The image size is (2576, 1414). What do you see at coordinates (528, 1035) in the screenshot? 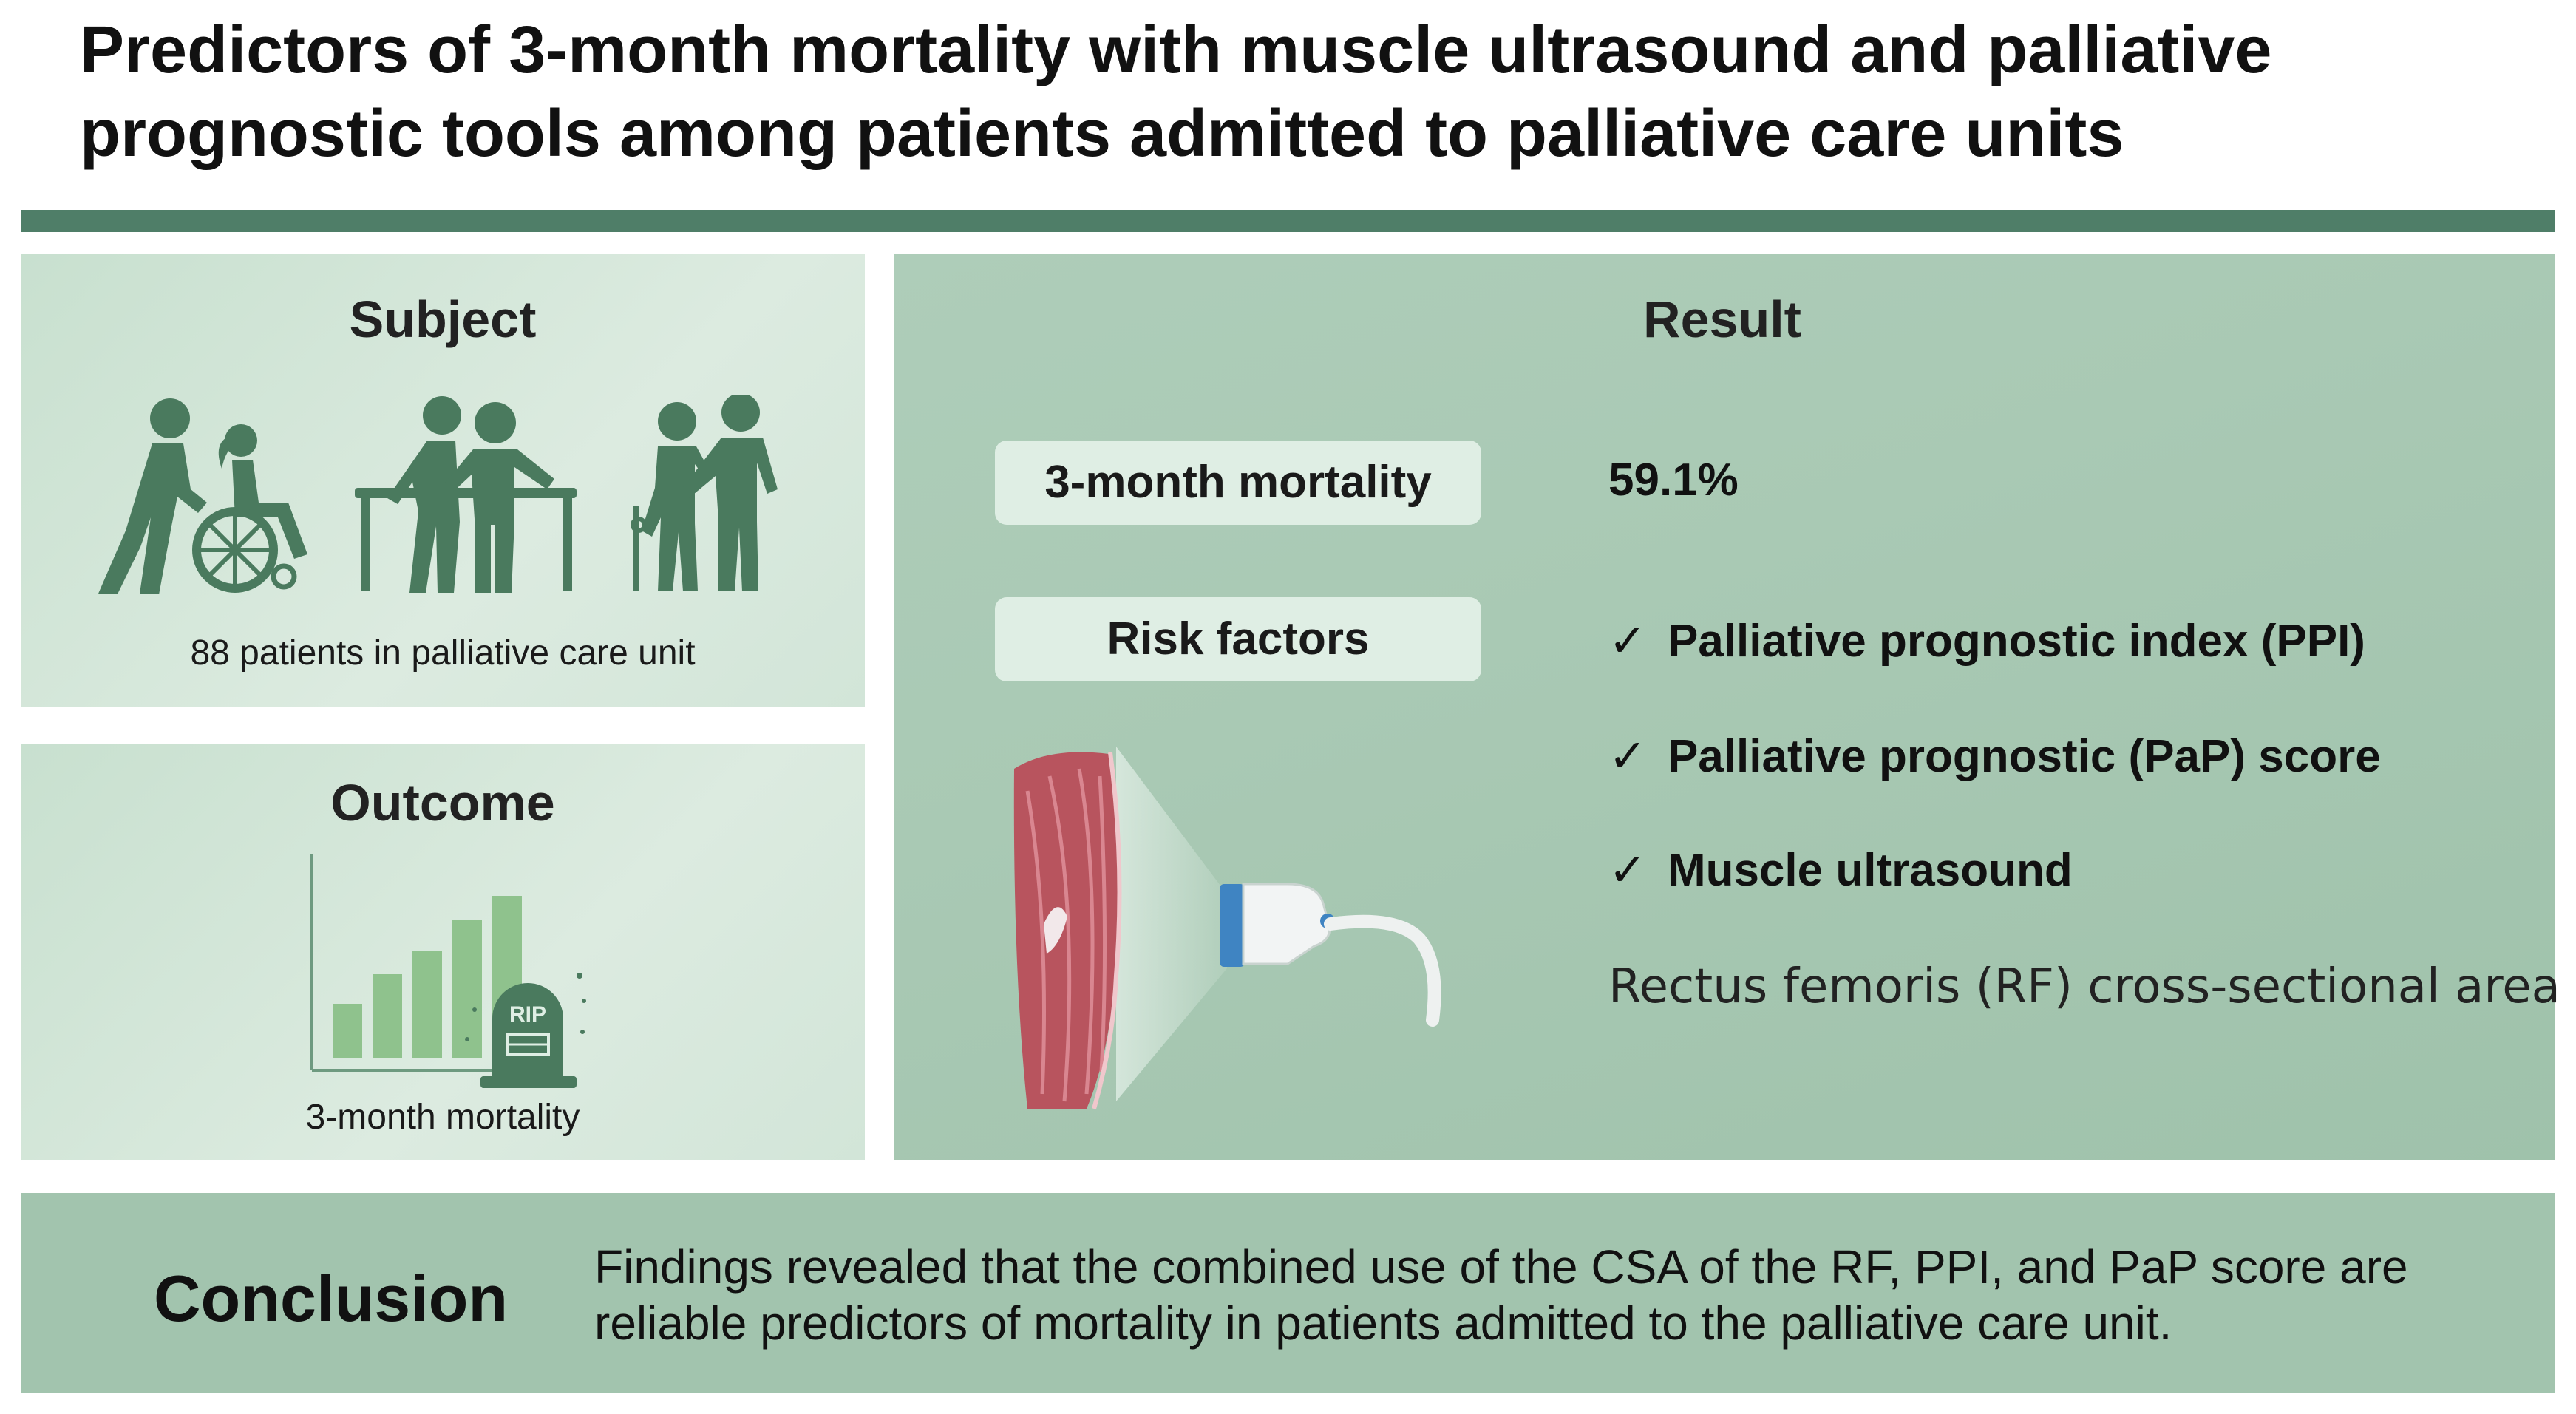
I see `tombstone-icon: RIP` at bounding box center [528, 1035].